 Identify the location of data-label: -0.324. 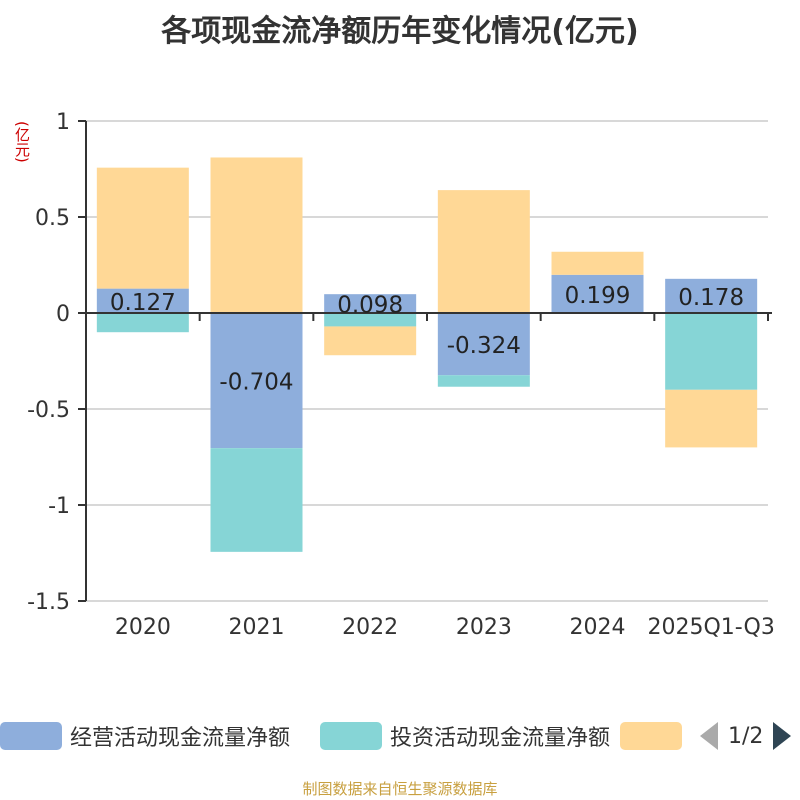
(484, 346).